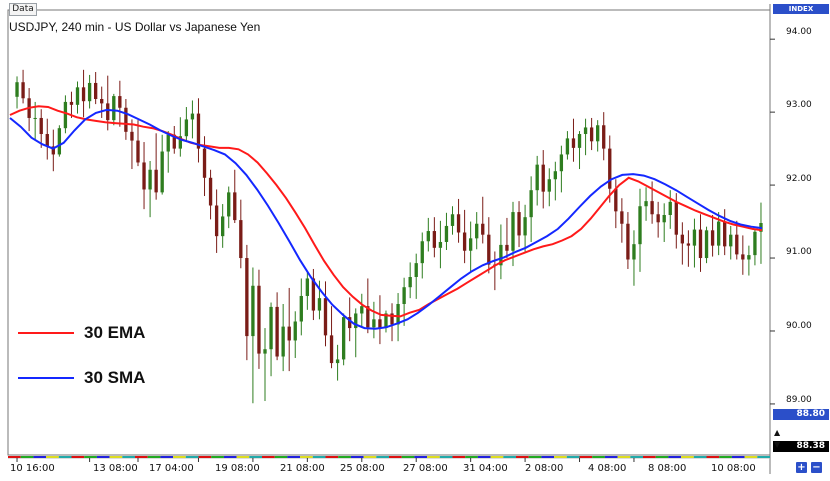 The height and width of the screenshot is (481, 830). Describe the element at coordinates (777, 432) in the screenshot. I see `scroll-up-icon: ▲` at that location.